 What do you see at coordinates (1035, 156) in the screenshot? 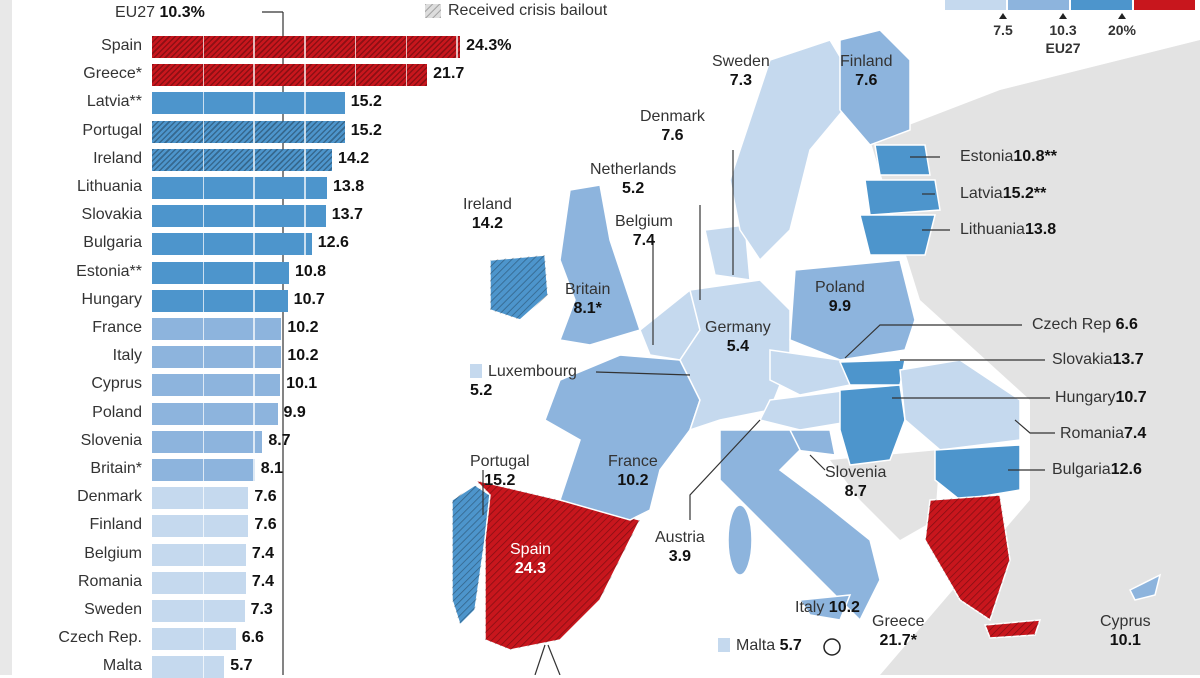
I see `map-country-value: 10.8**` at bounding box center [1035, 156].